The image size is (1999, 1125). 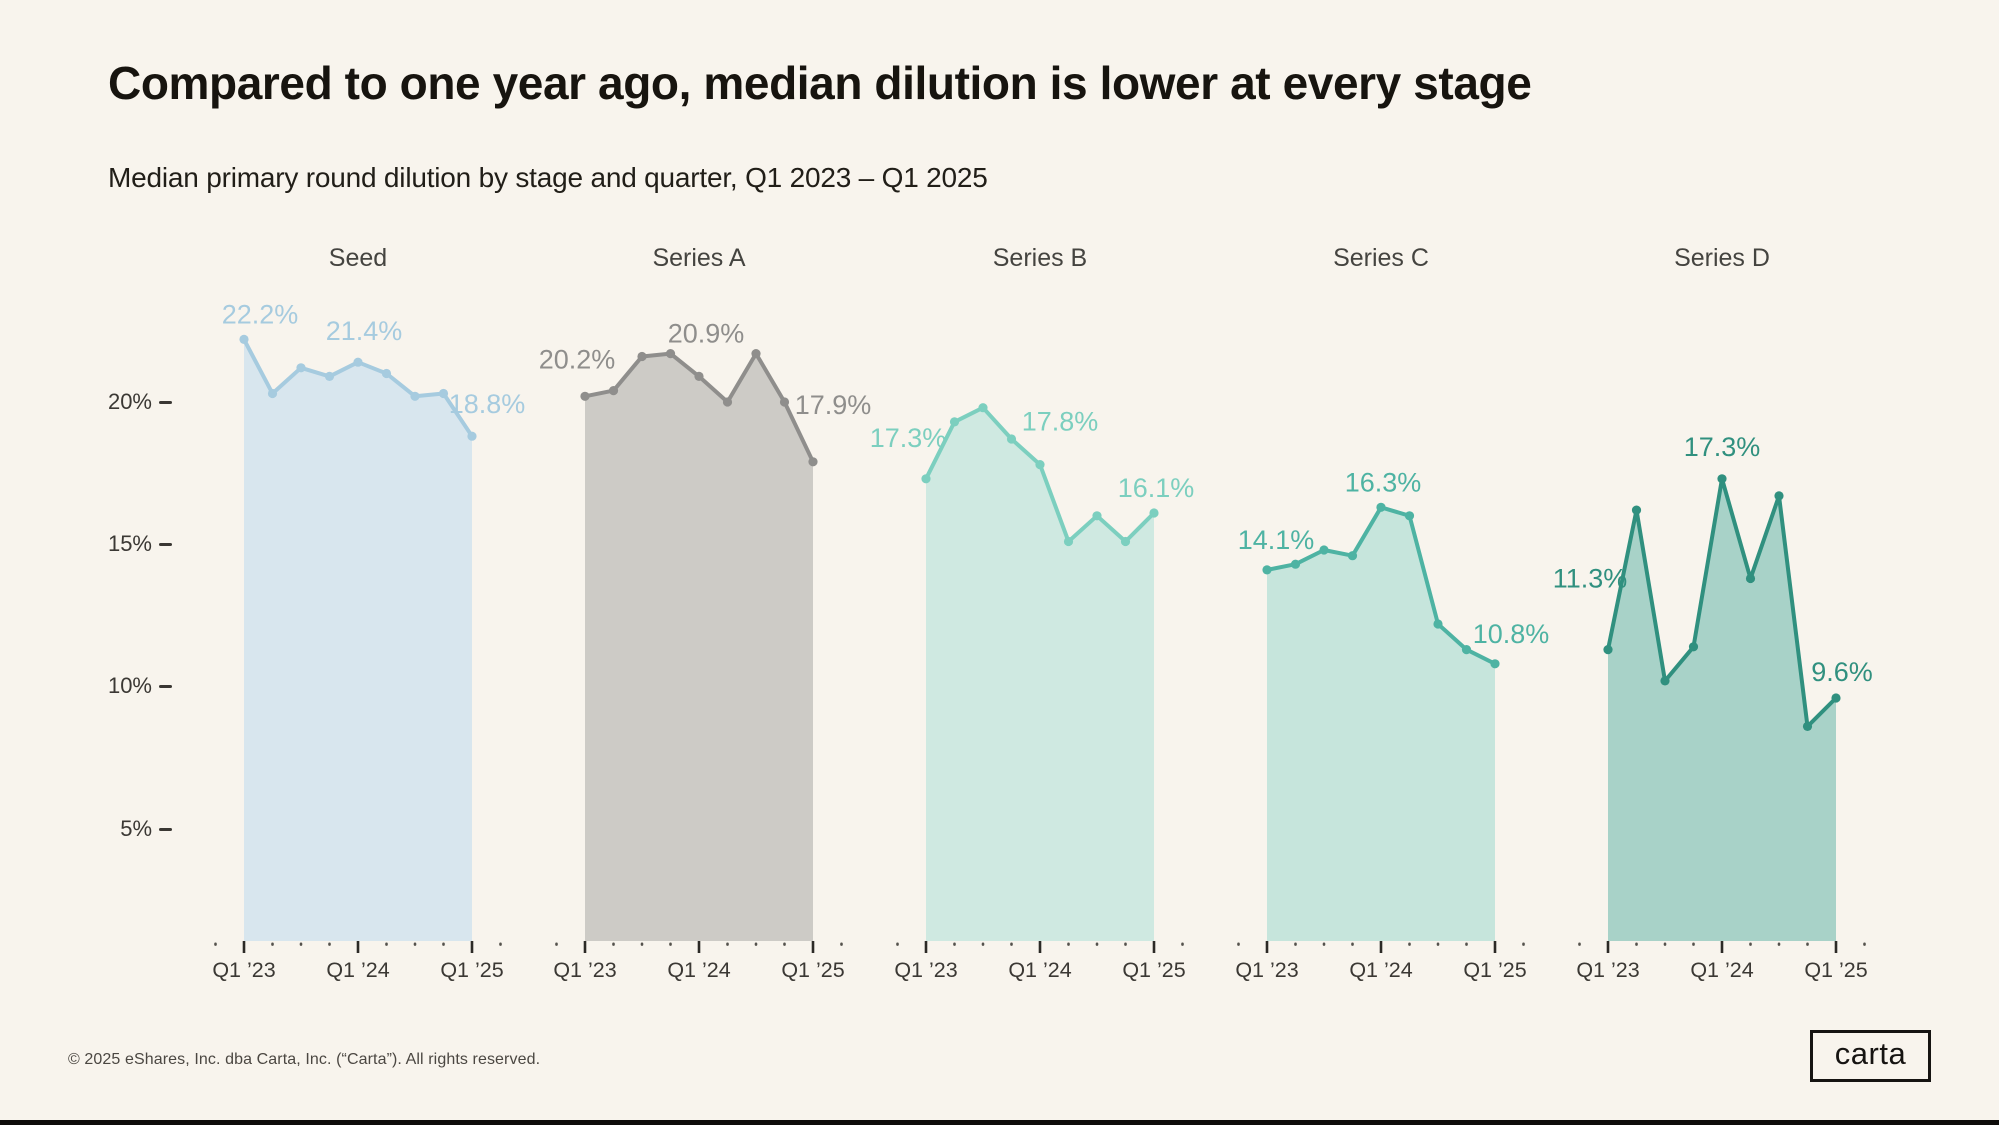 What do you see at coordinates (115, 829) in the screenshot?
I see `y-axis-tick-row: 5%` at bounding box center [115, 829].